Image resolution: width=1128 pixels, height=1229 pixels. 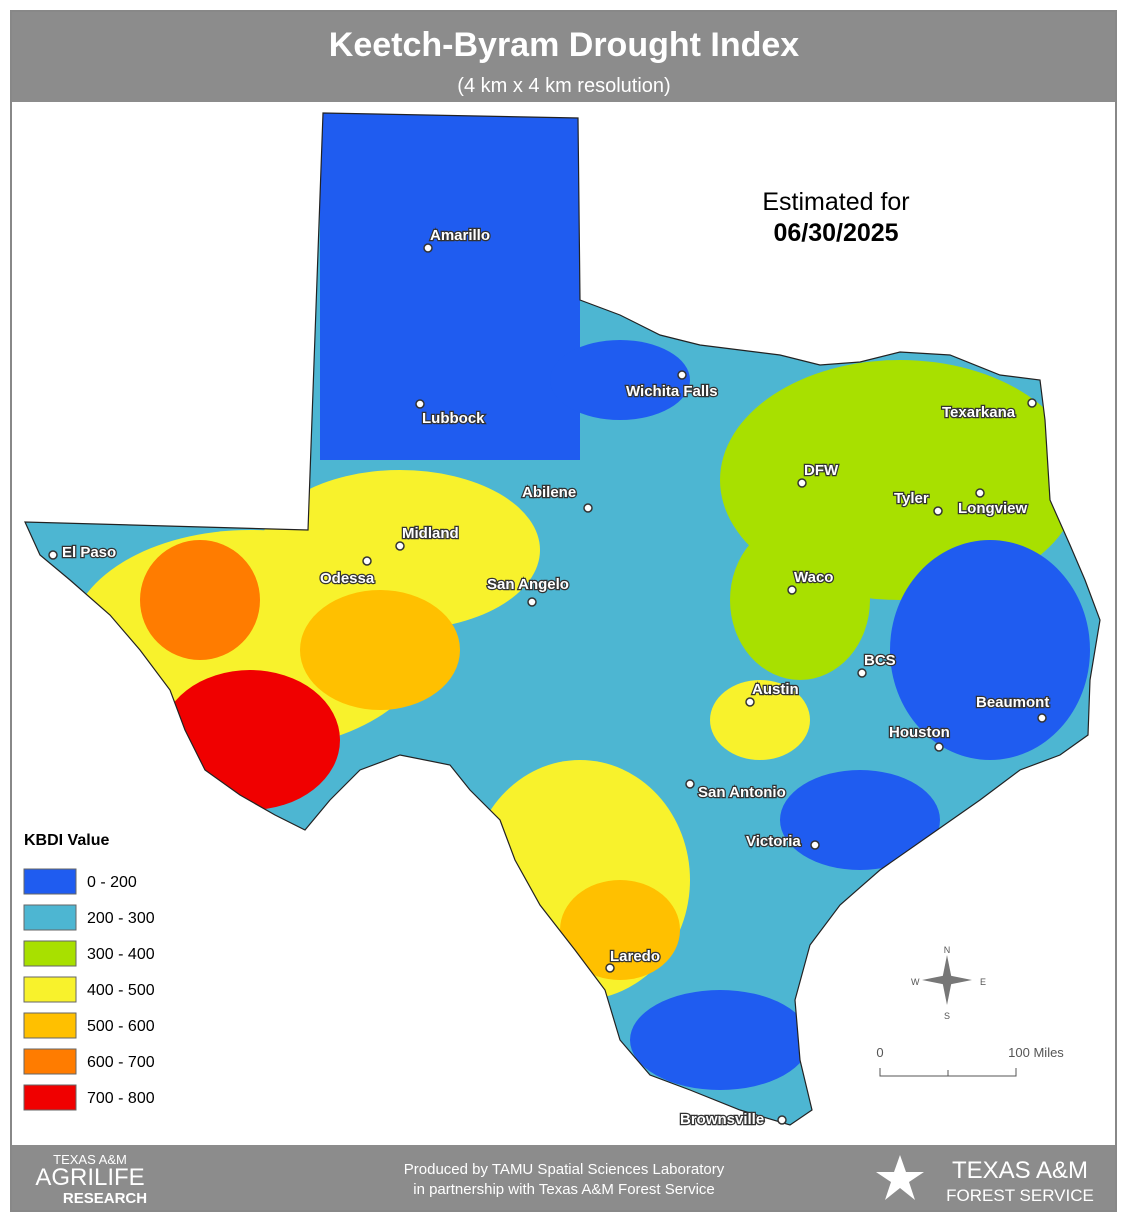 I want to click on forest-2: FOREST SERVICE, so click(x=1020, y=1195).